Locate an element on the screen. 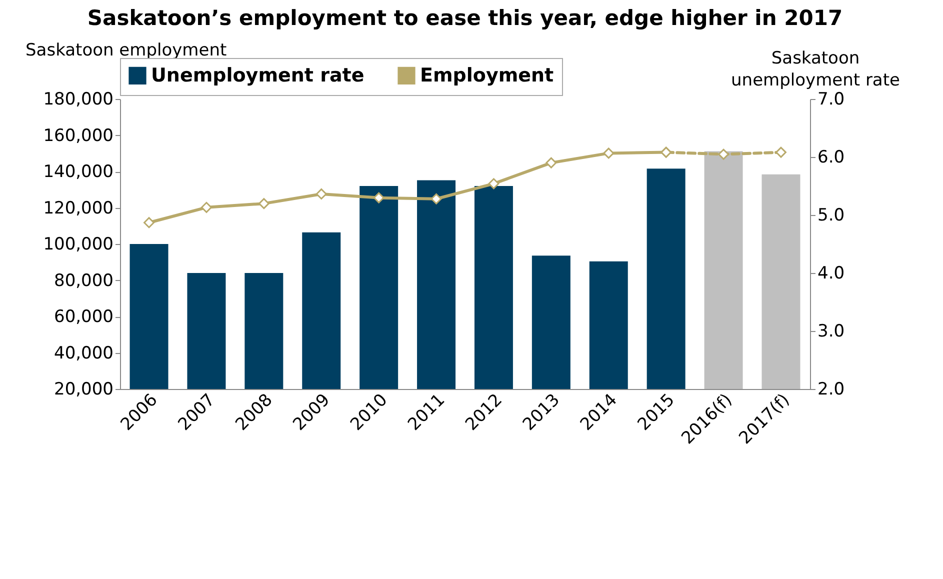  y2-tick-label: 2.0 is located at coordinates (831, 390).